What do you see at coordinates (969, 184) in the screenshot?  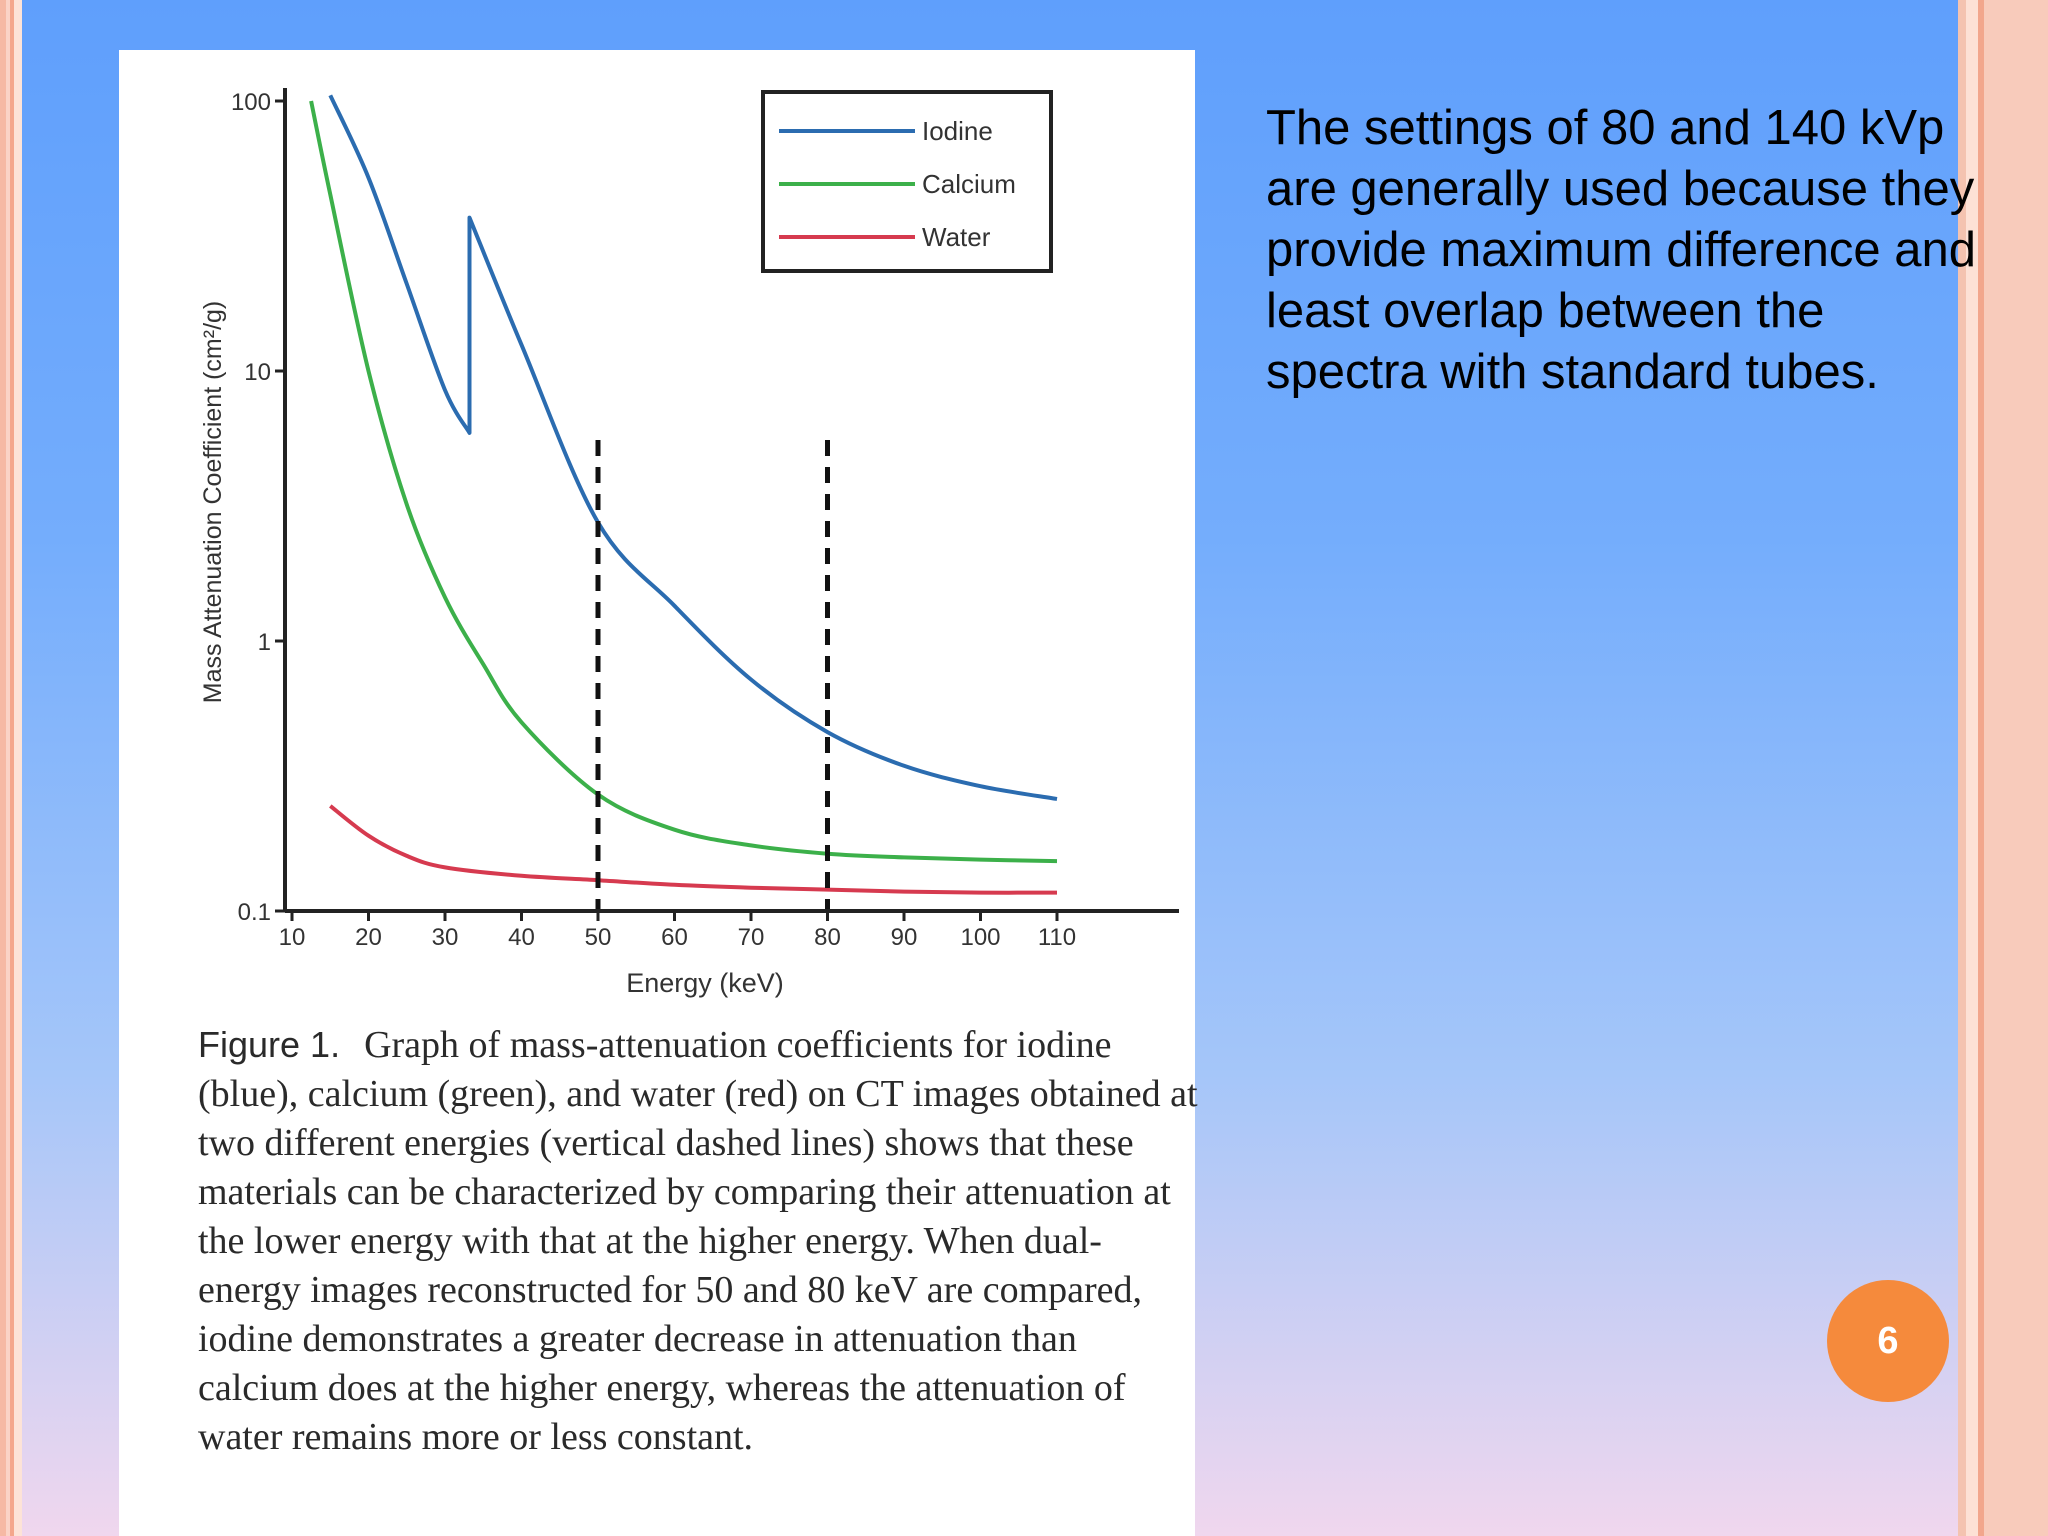 I see `legend-label-calcium: Calcium` at bounding box center [969, 184].